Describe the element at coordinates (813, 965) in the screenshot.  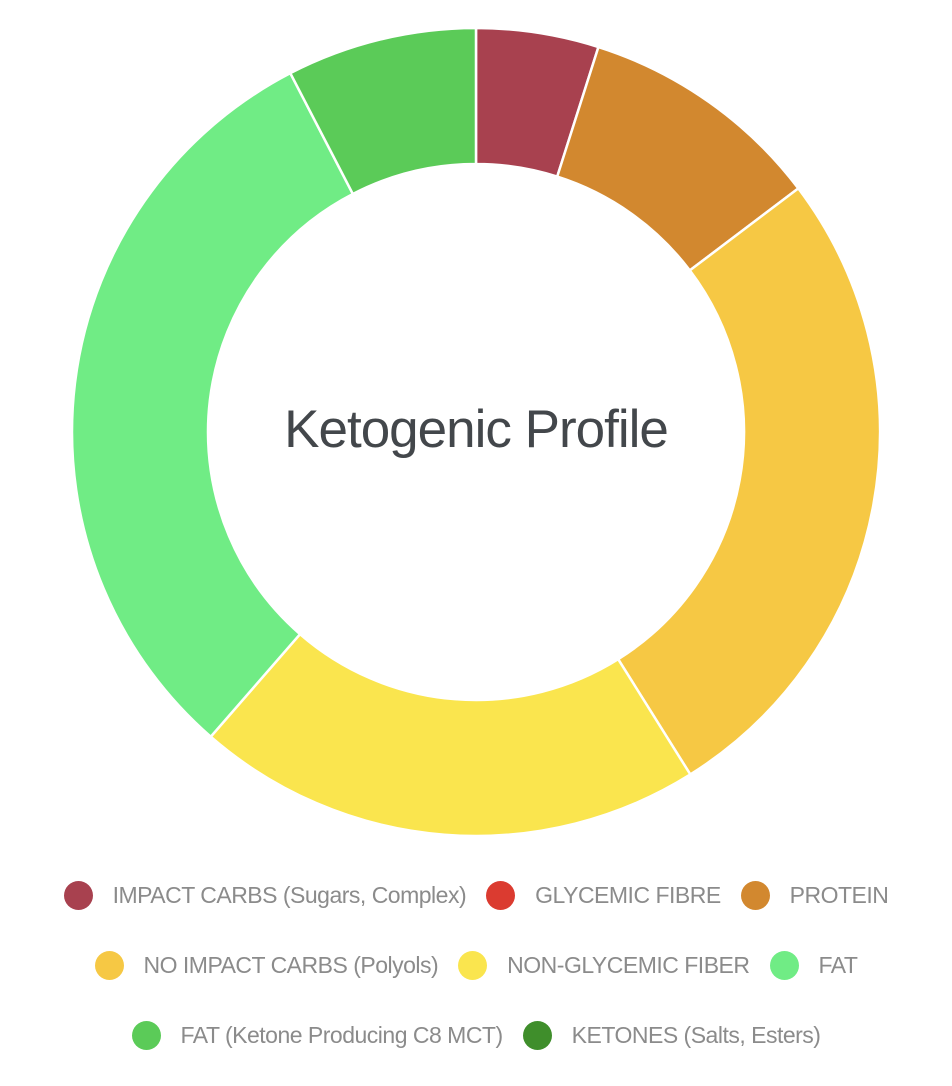
I see `legend-item-5: FAT` at that location.